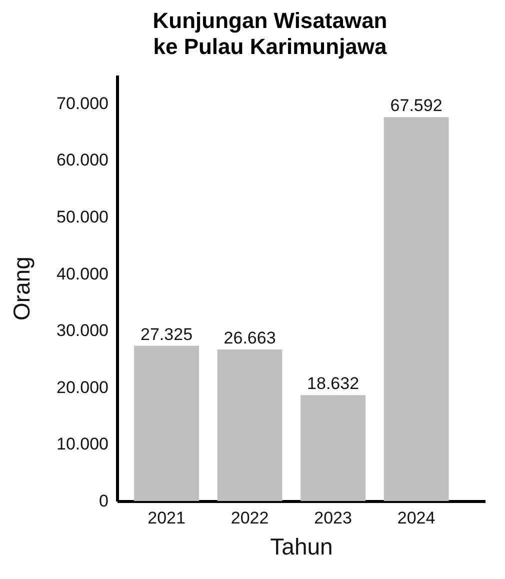  I want to click on data-label: 67.592, so click(416, 106).